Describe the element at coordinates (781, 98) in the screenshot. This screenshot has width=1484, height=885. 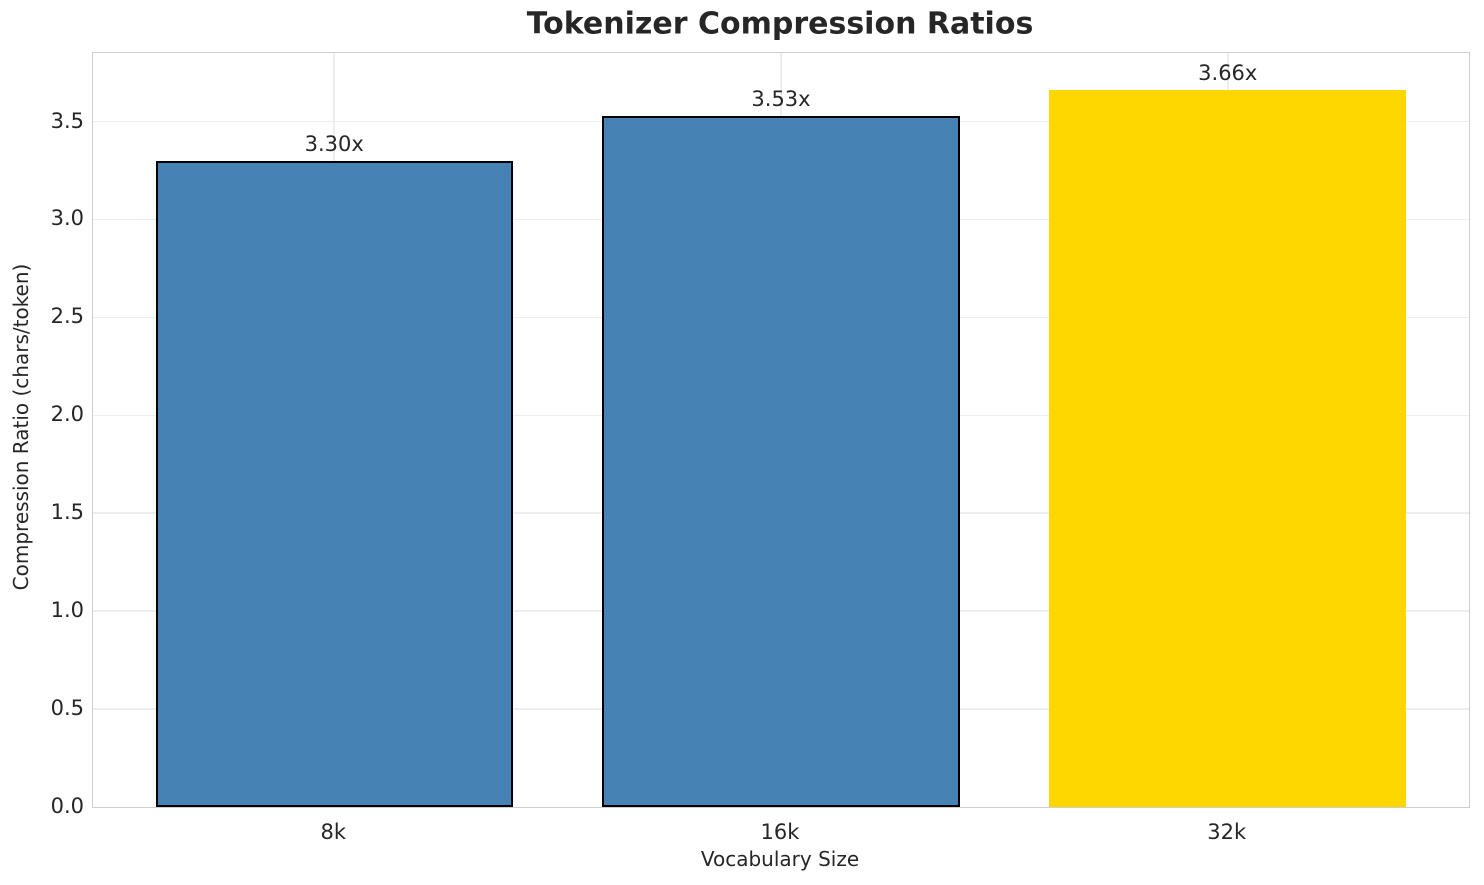
I see `bar-value-label: 3.53x` at that location.